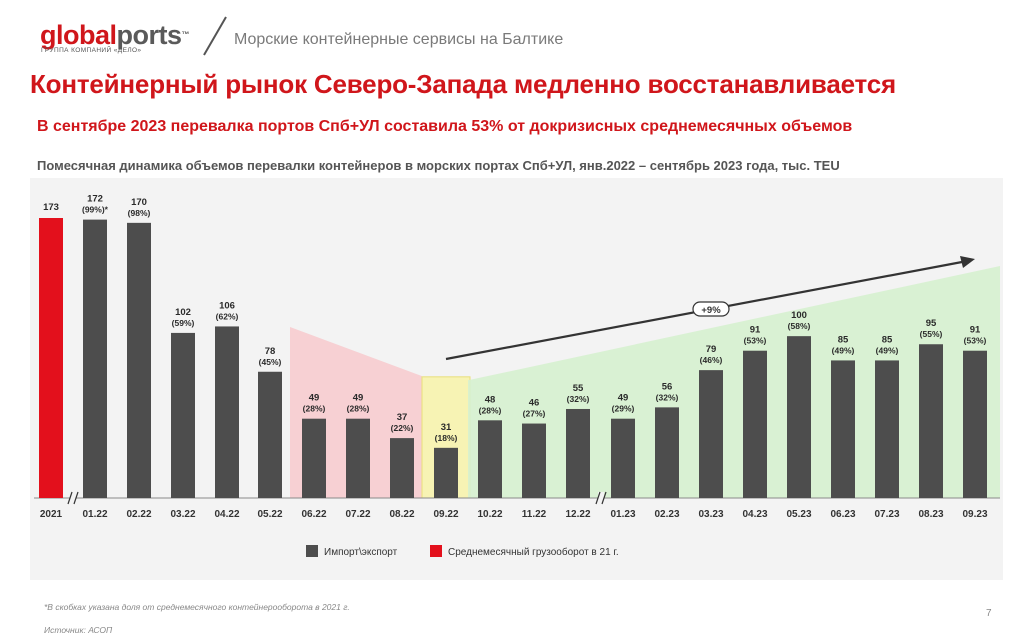 Image resolution: width=1029 pixels, height=640 pixels. What do you see at coordinates (930, 514) in the screenshot?
I see `x-tick-08.23: 08.23` at bounding box center [930, 514].